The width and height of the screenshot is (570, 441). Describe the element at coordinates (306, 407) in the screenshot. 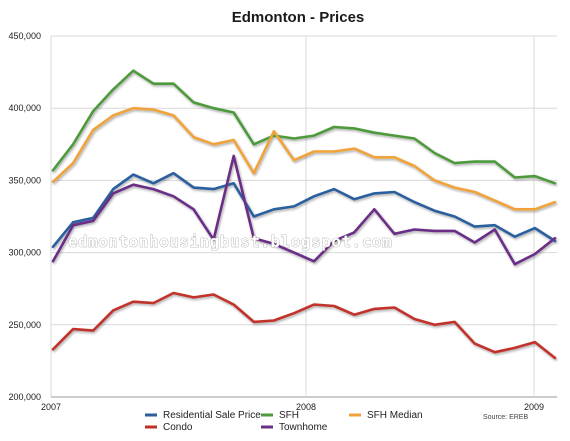

I see `x-tick-label: 2008` at that location.